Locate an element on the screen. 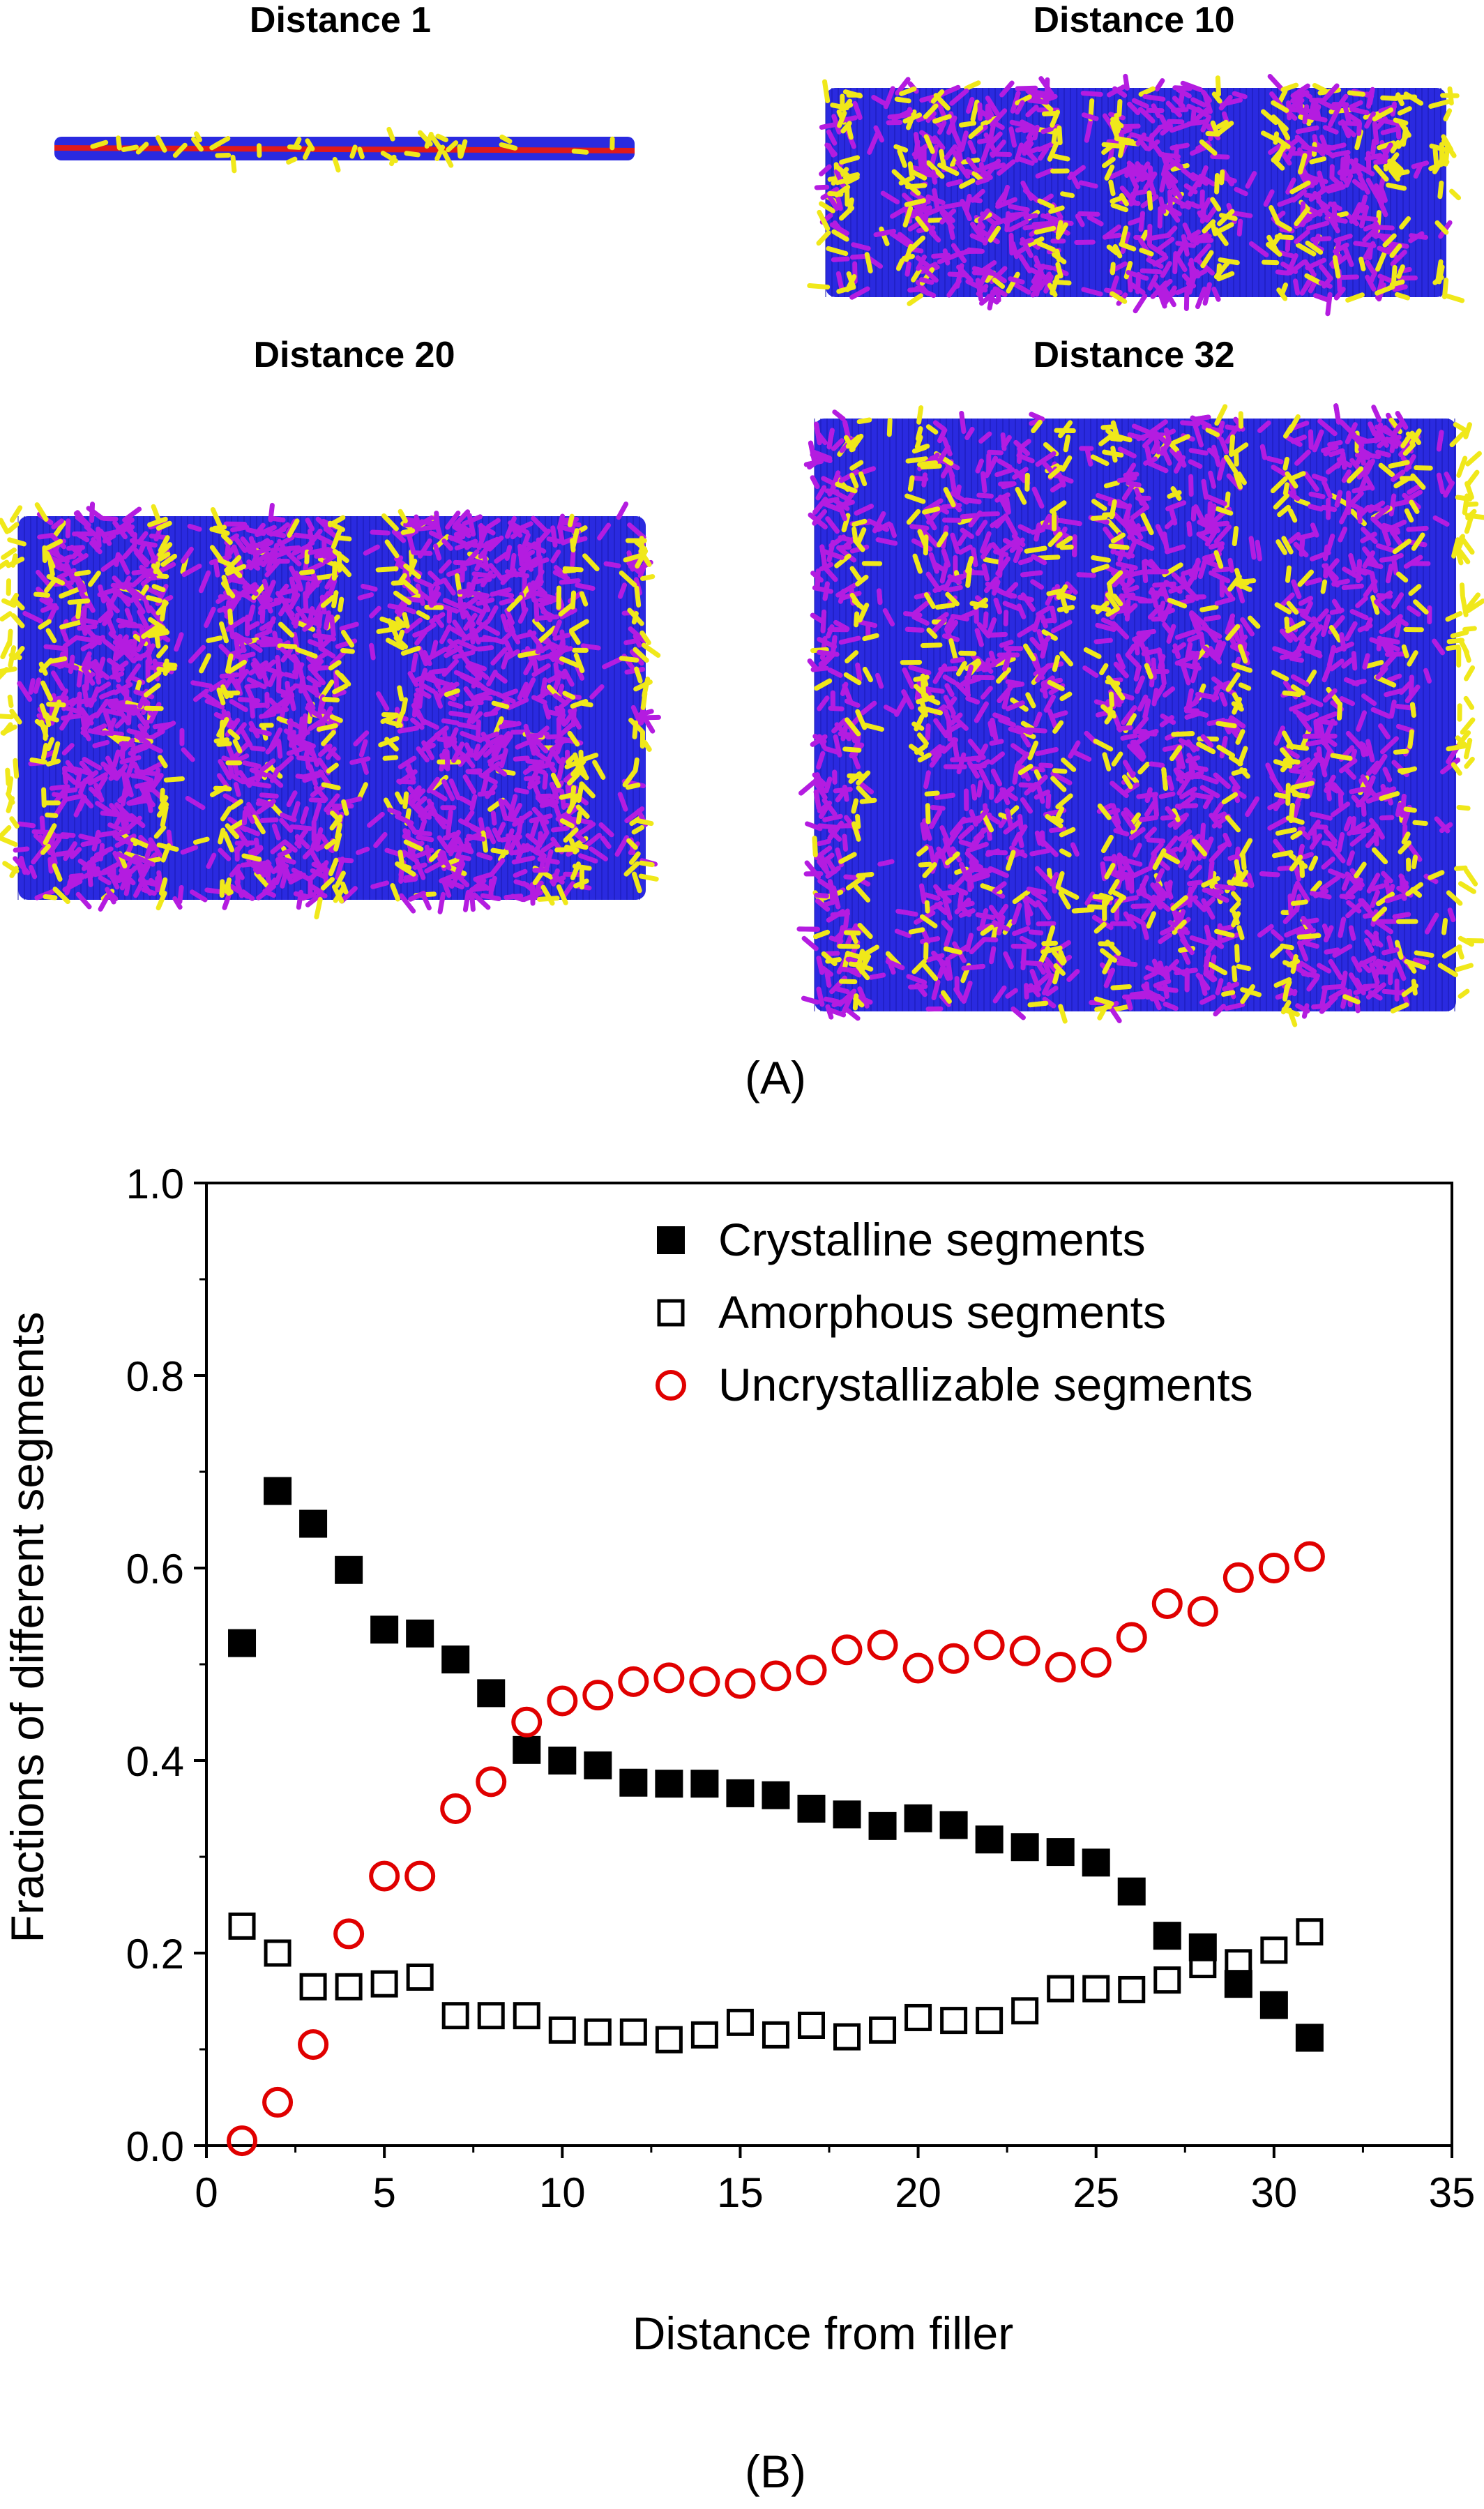 Image resolution: width=1484 pixels, height=2509 pixels. y-tick-label: 0.6 is located at coordinates (155, 1569).